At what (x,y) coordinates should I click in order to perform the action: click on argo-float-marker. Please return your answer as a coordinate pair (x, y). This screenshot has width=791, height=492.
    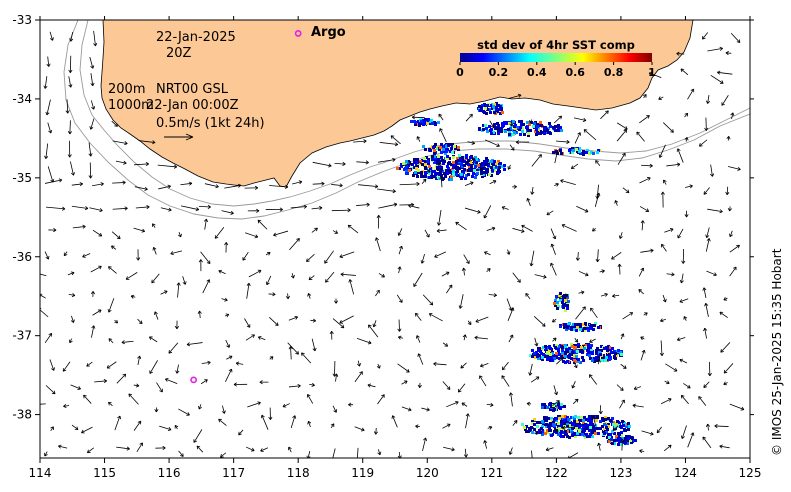
    Looking at the image, I should click on (194, 380).